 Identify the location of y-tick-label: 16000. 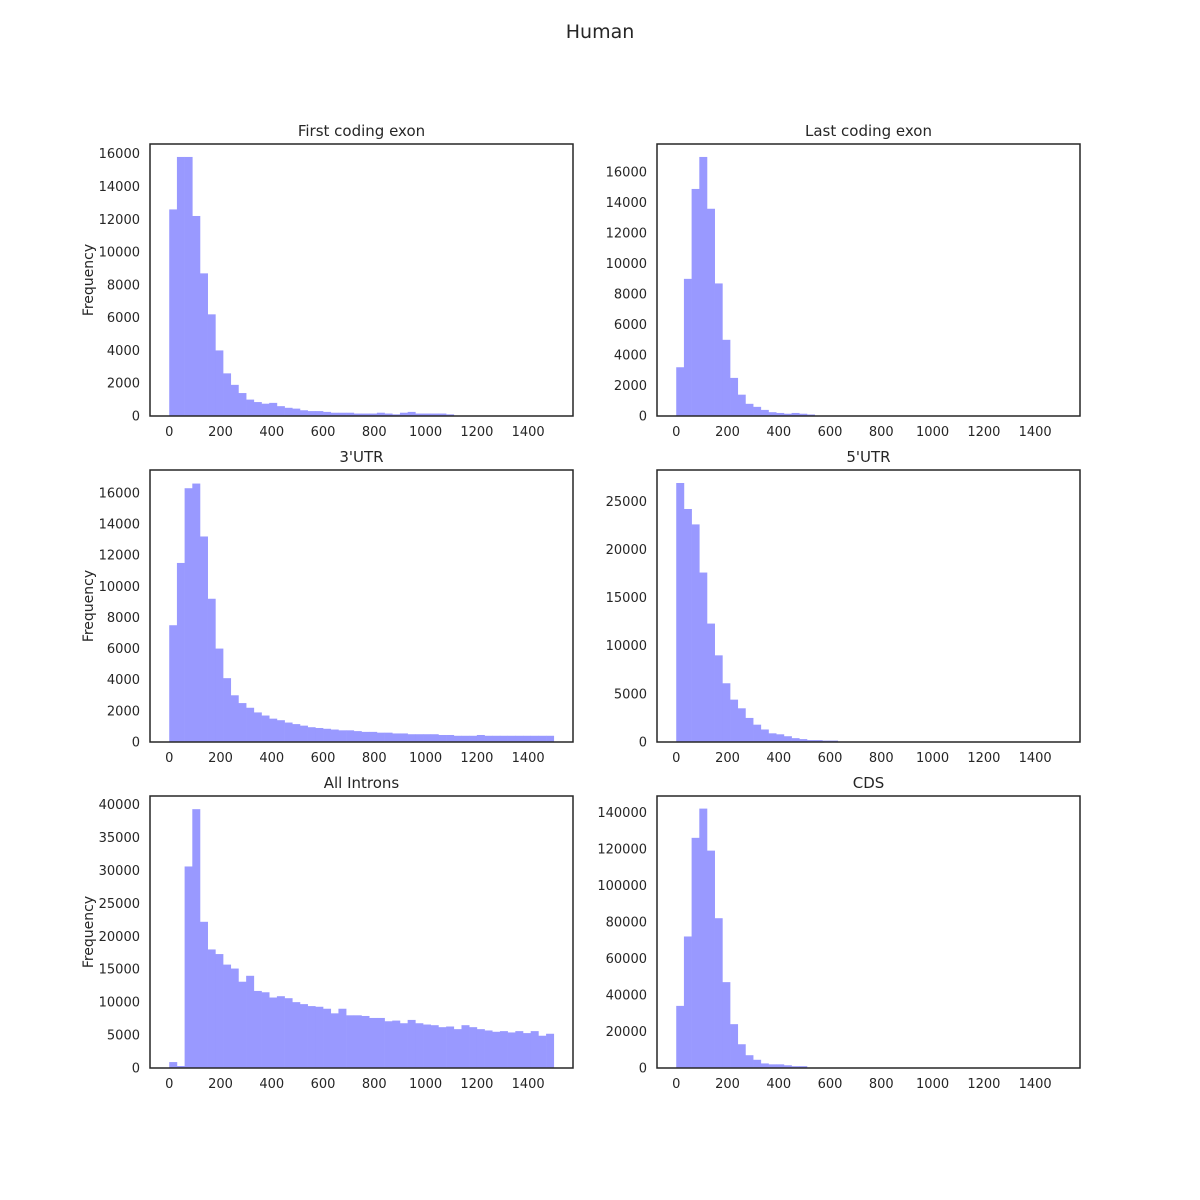
(119, 493).